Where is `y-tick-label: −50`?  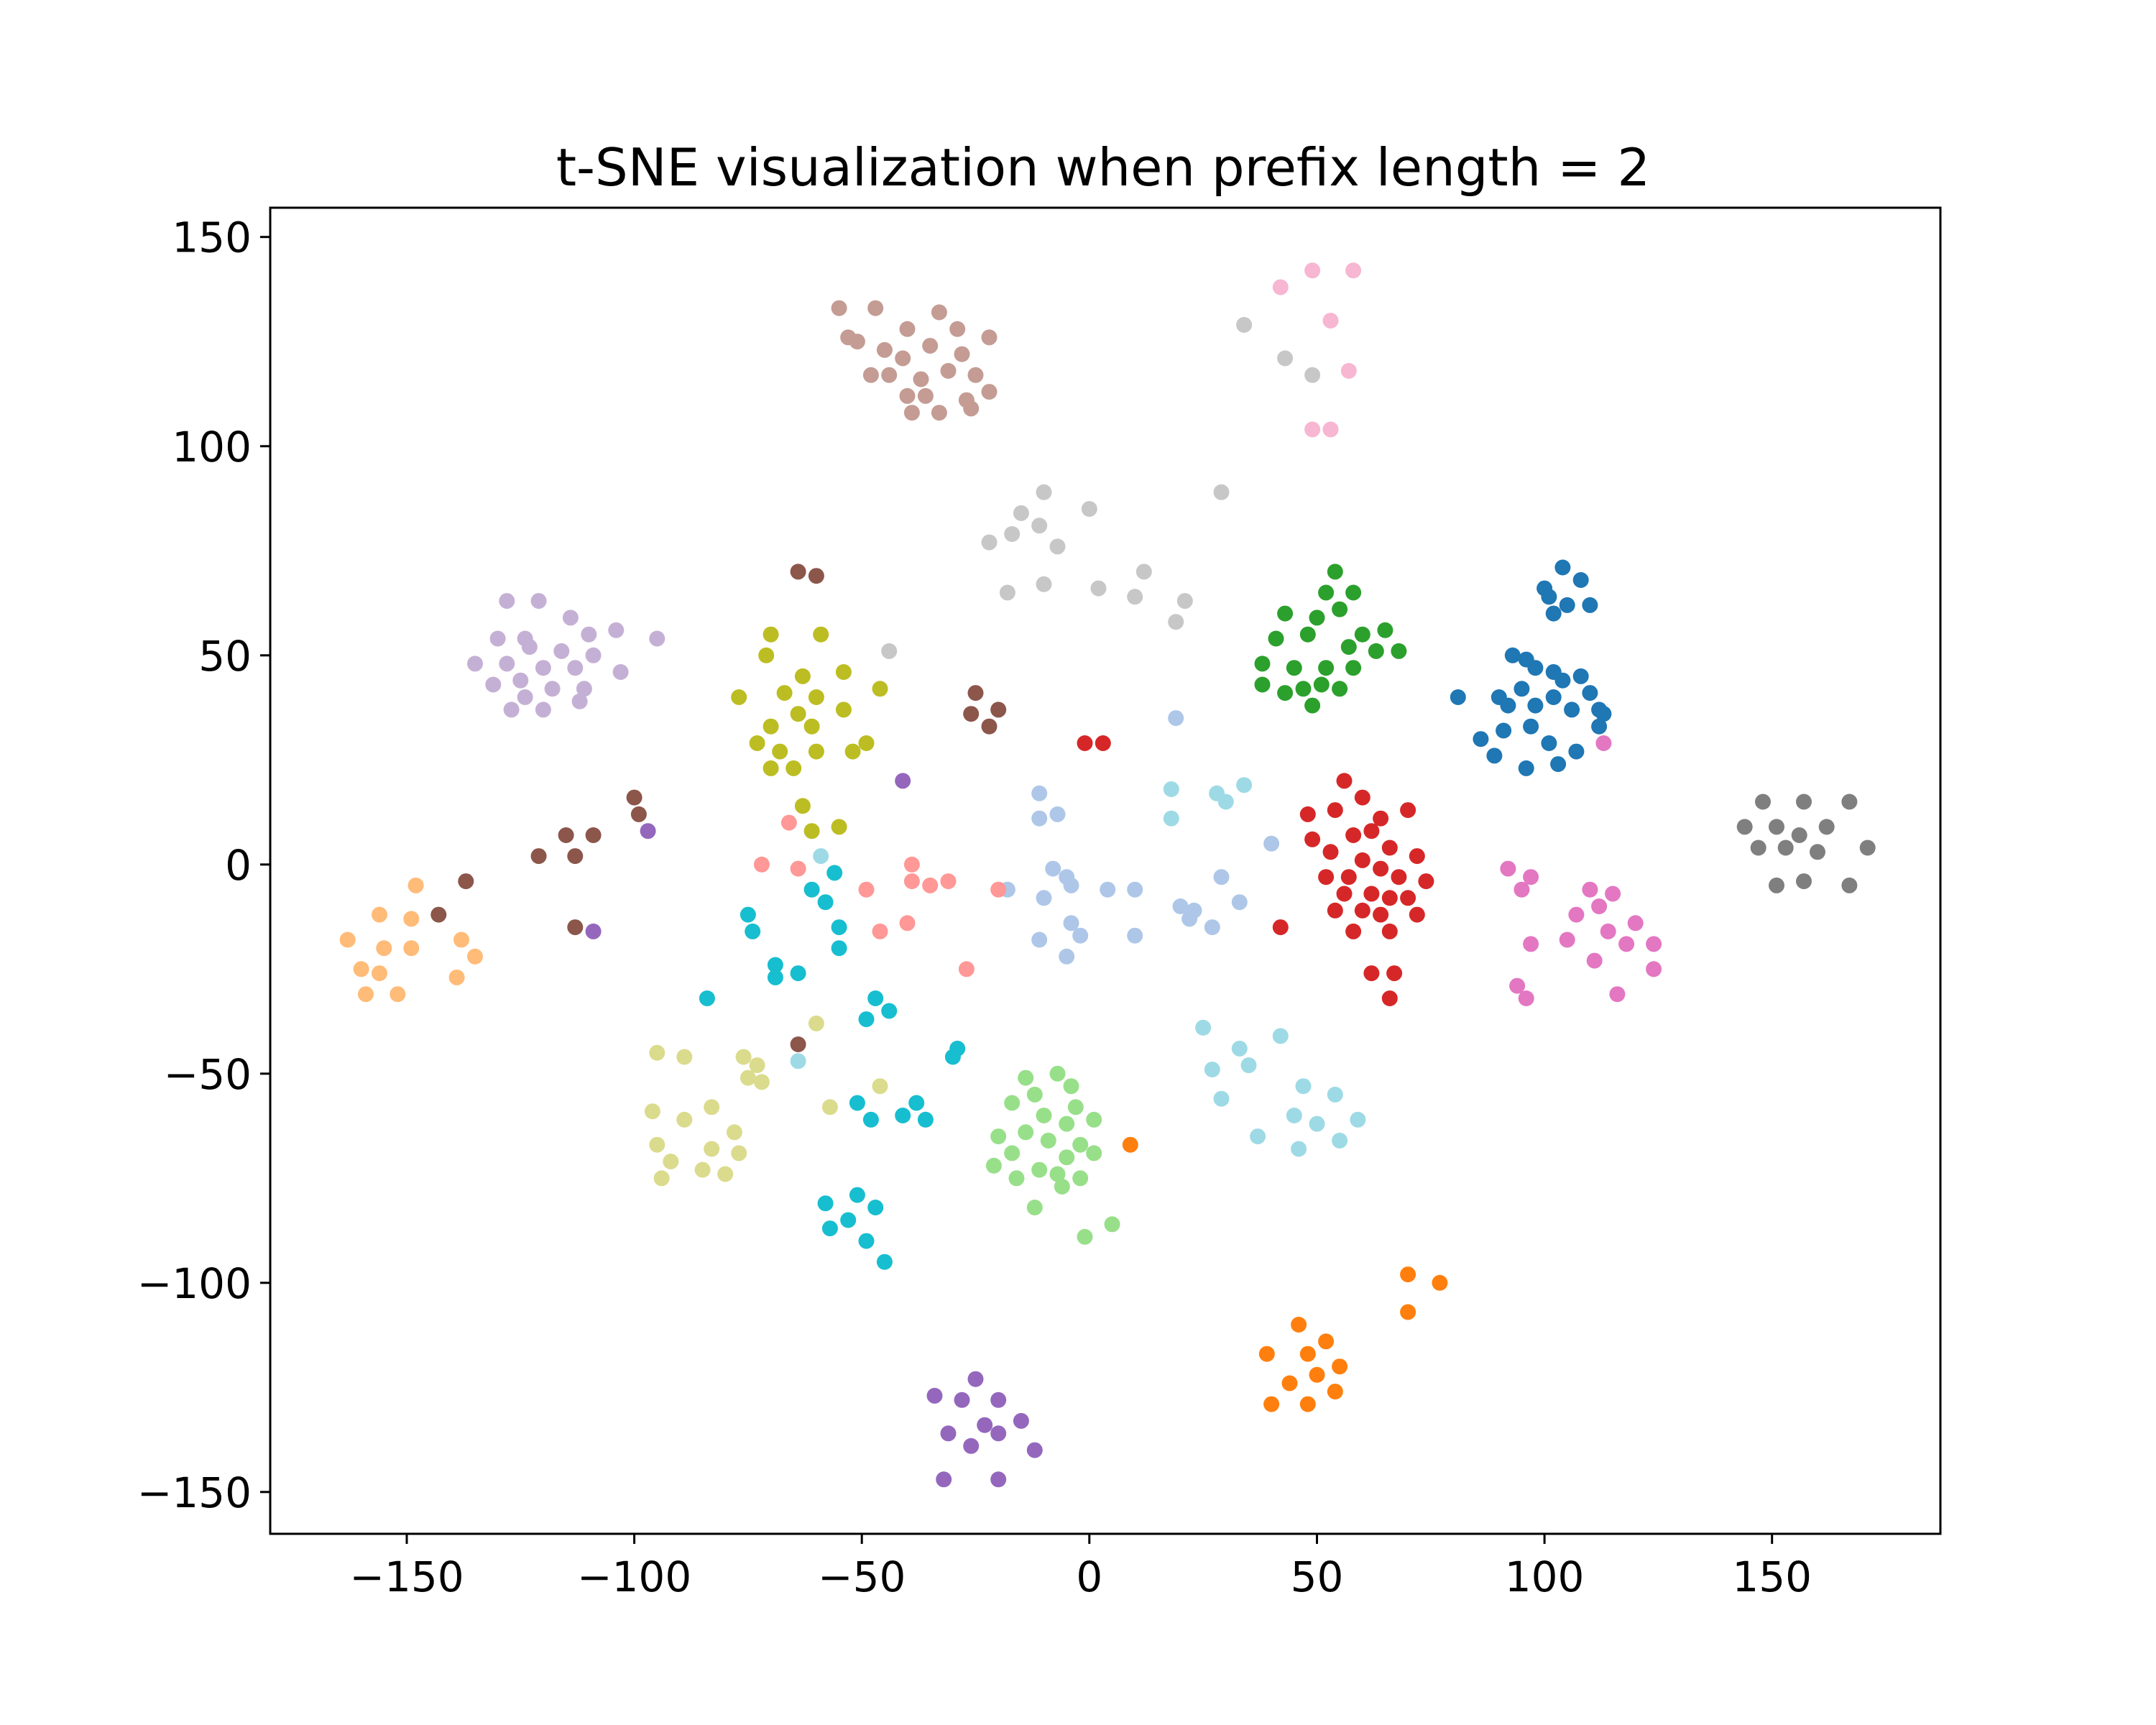
y-tick-label: −50 is located at coordinates (208, 1074).